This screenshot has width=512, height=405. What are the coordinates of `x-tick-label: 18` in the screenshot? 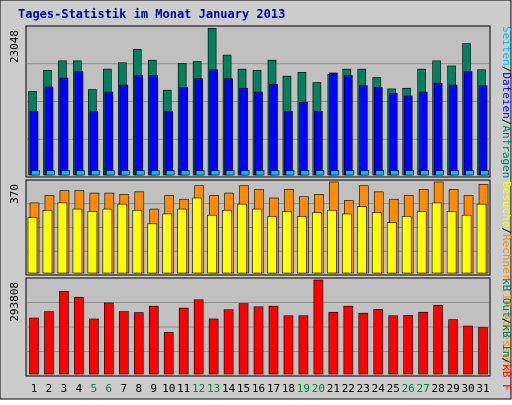 It's located at (288, 388).